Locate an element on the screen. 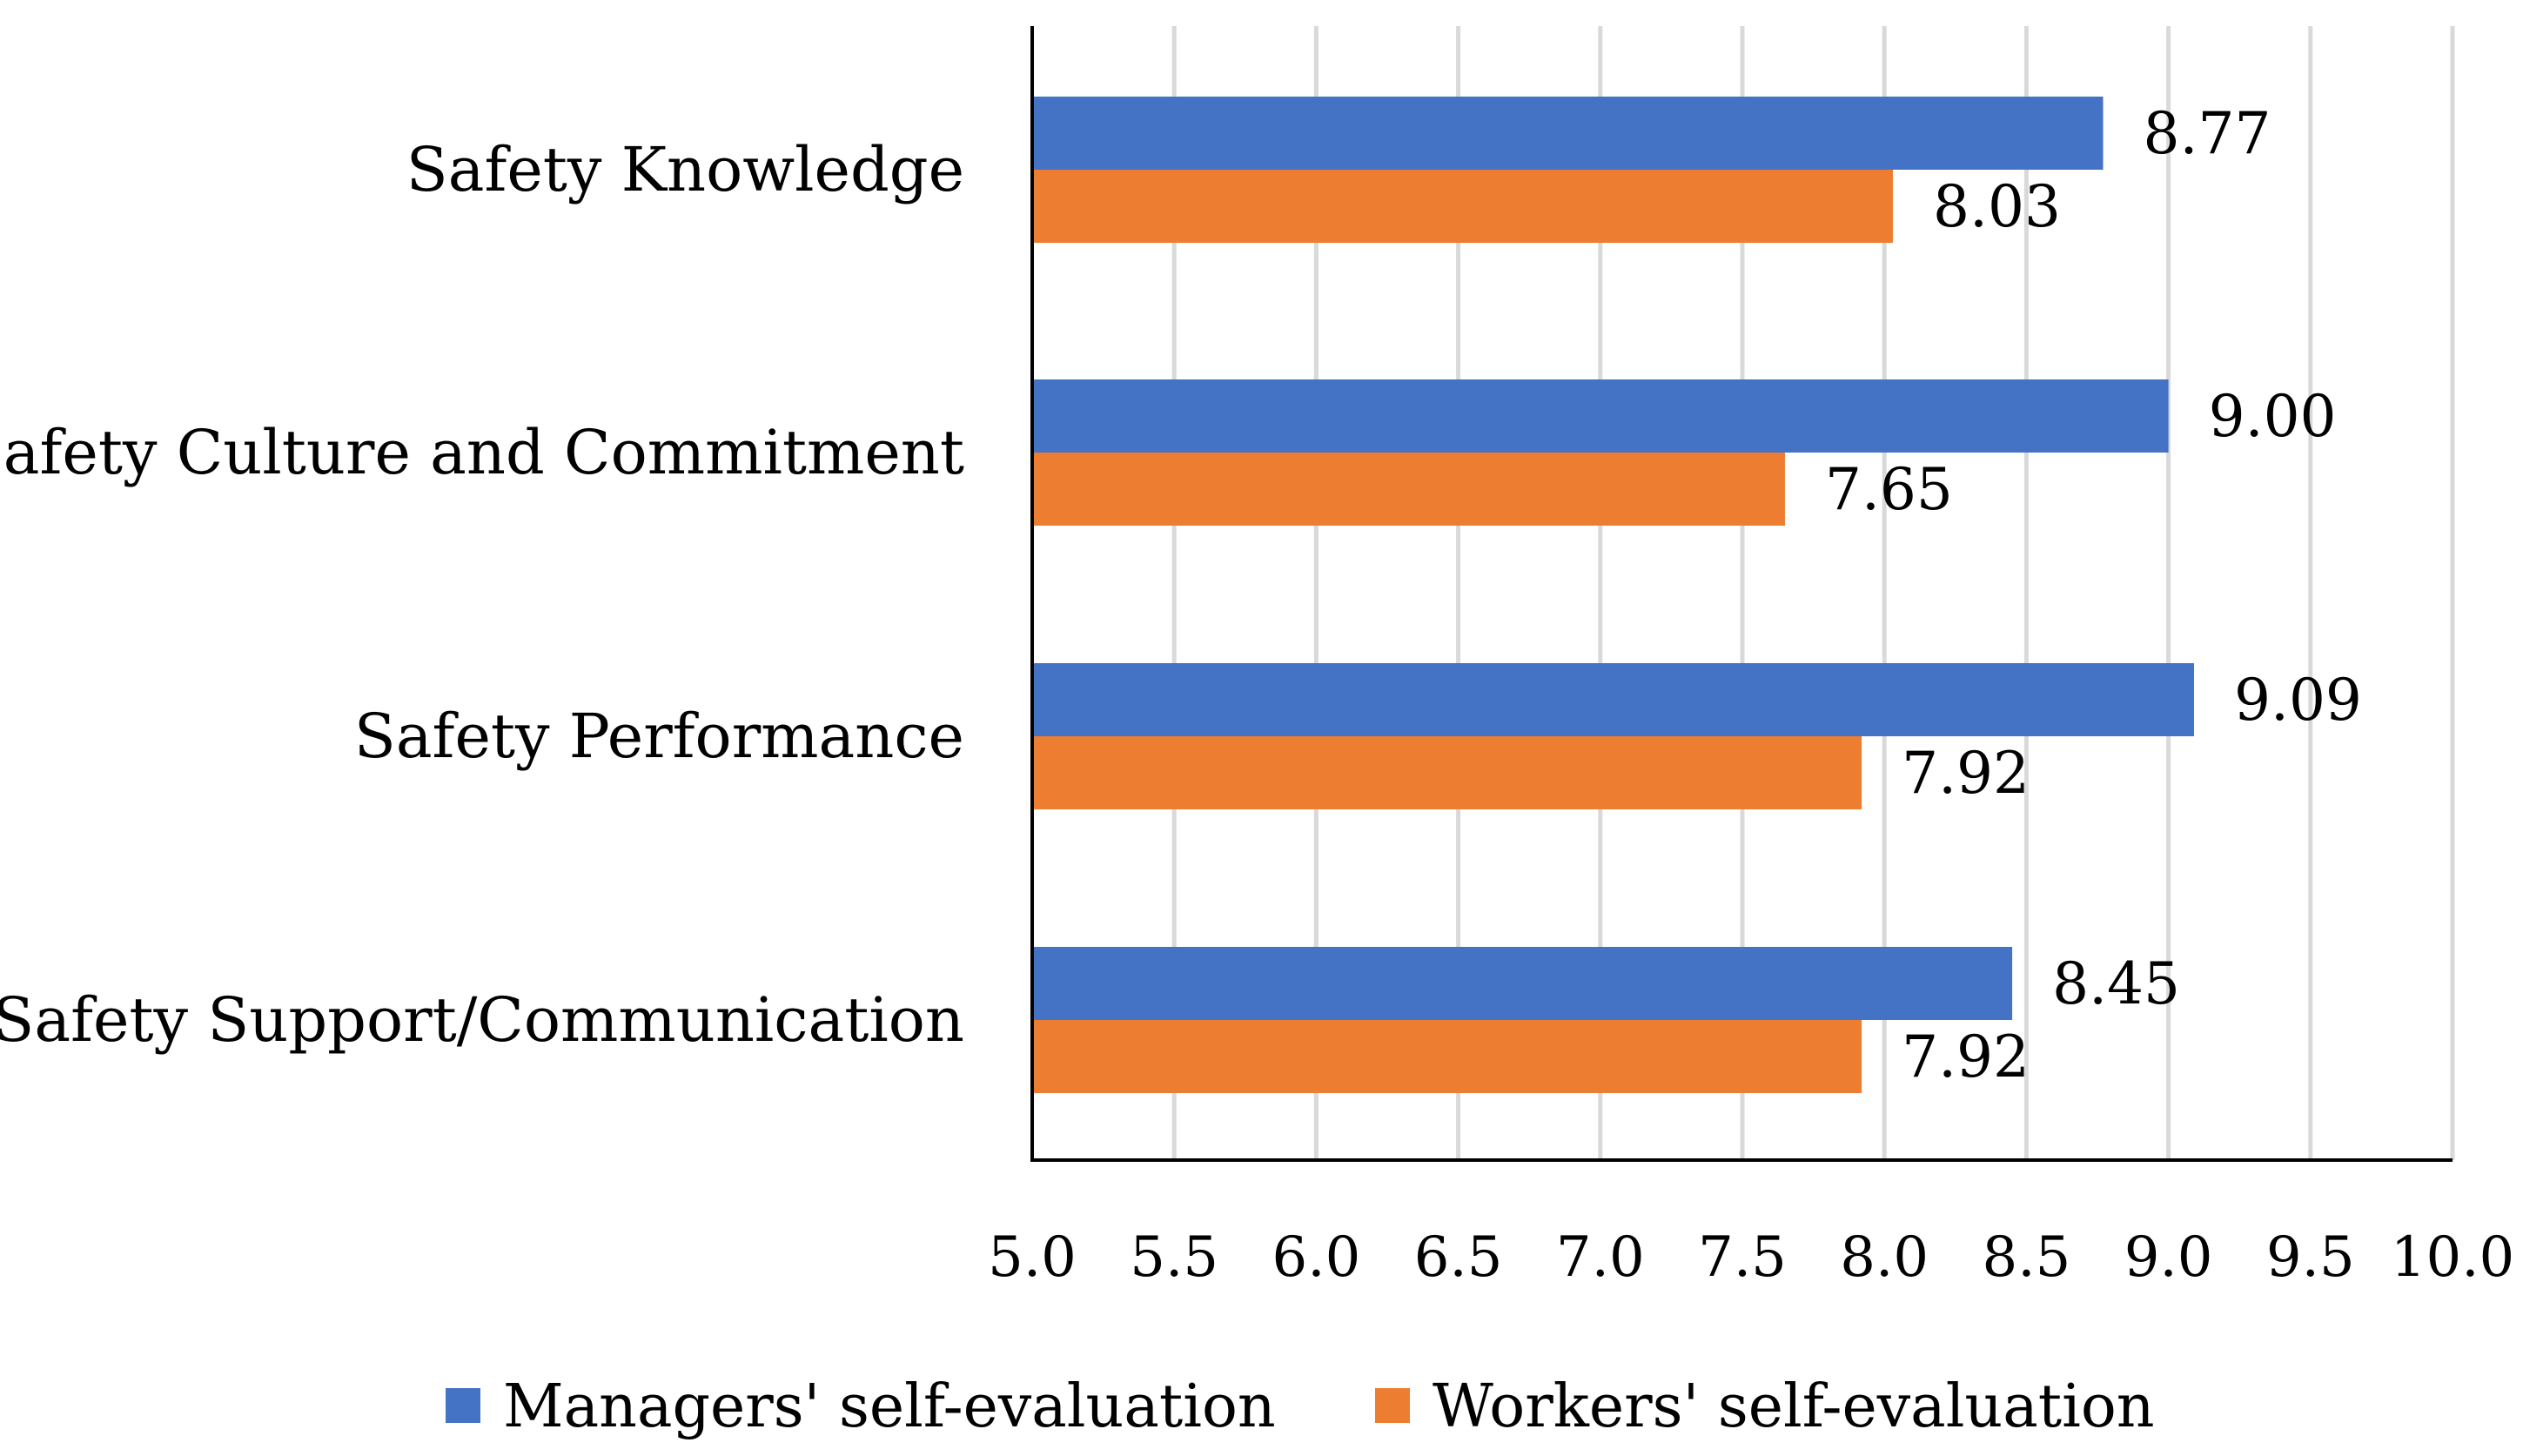  x-tick-label: 8.5 is located at coordinates (2027, 1257).